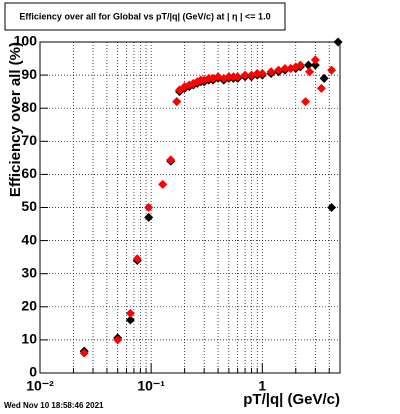  I want to click on x-tick-label: 10⁻², so click(40, 386).